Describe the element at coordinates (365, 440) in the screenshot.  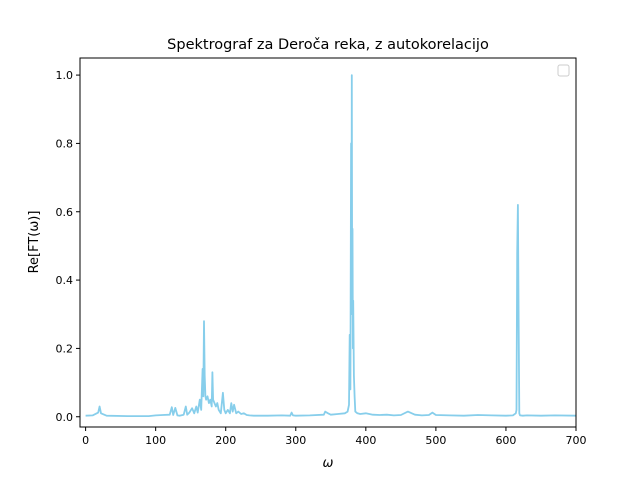
I see `x-tick-label: 400` at that location.